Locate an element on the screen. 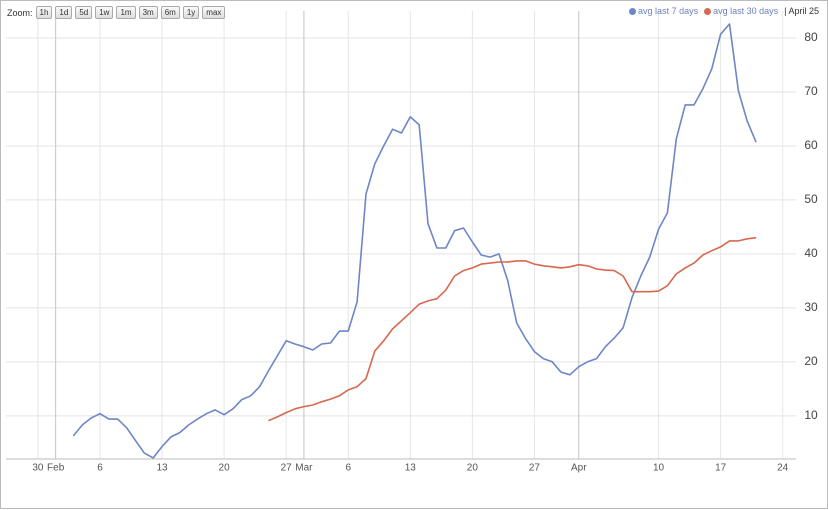 The width and height of the screenshot is (828, 510). y-tick-label: 40 is located at coordinates (811, 253).